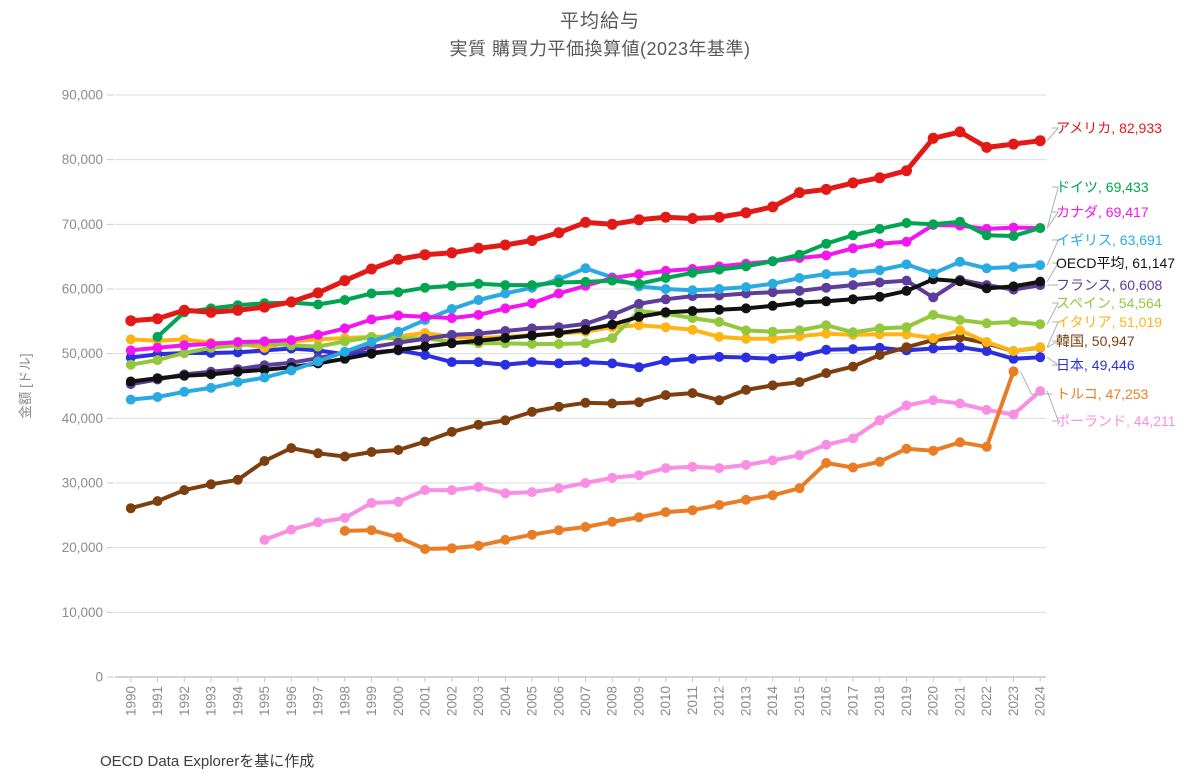  I want to click on y-tick-label: 20,000, so click(82, 547).